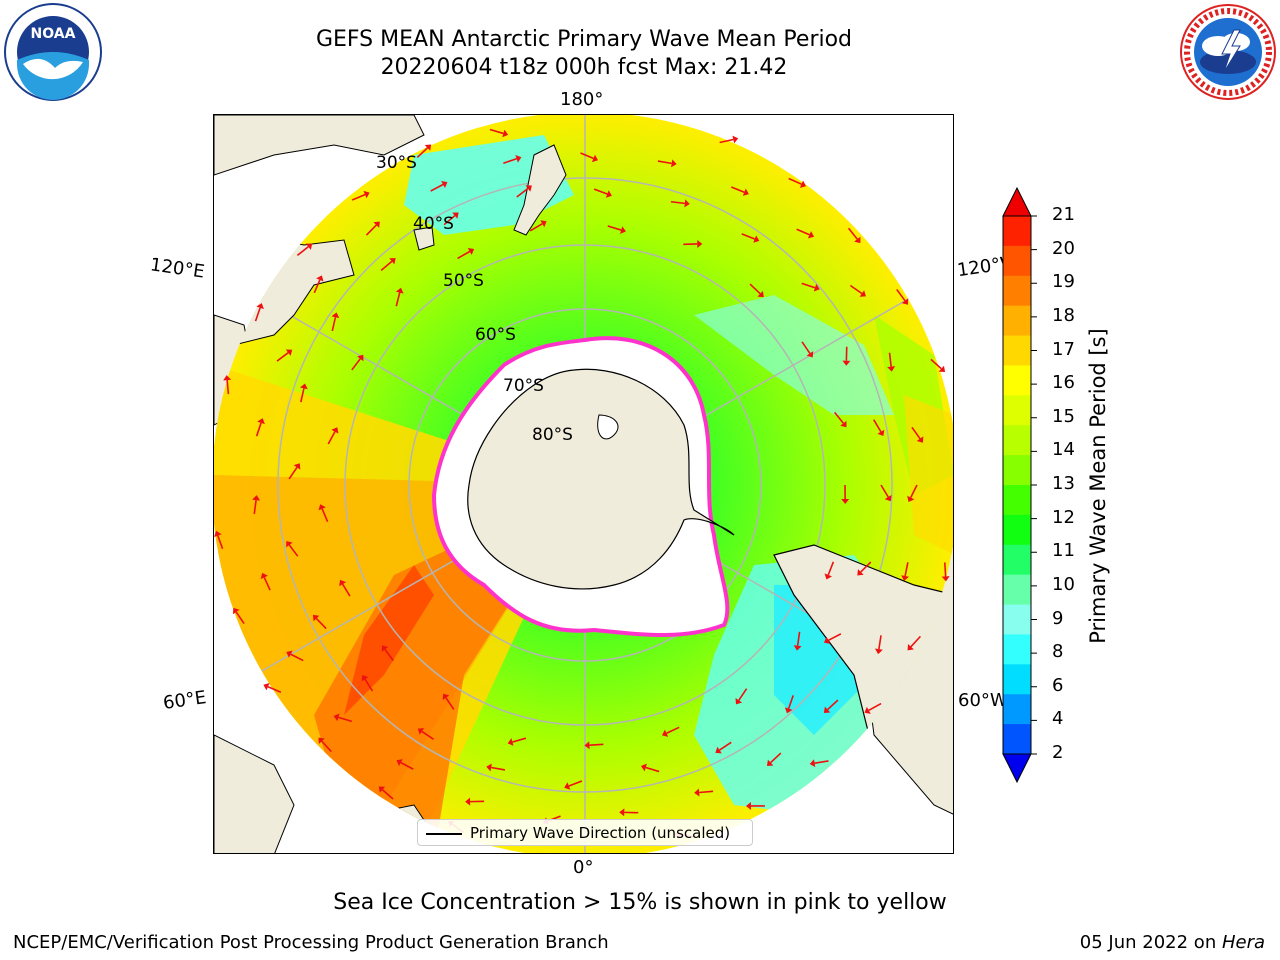 This screenshot has width=1280, height=960. I want to click on footer-host: Hera, so click(1243, 942).